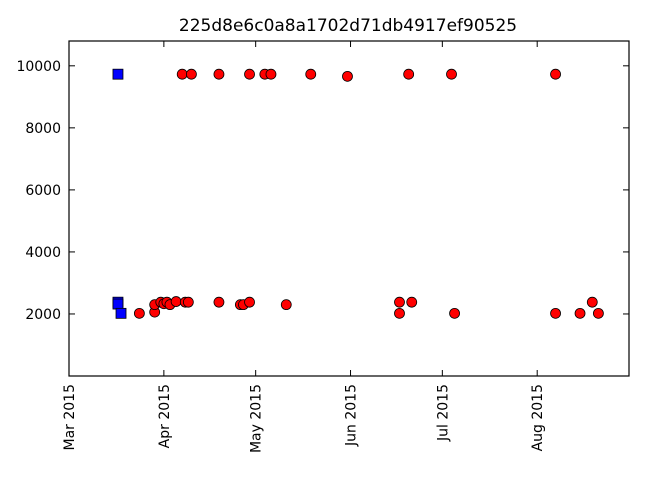 This screenshot has height=477, width=651. Describe the element at coordinates (43, 253) in the screenshot. I see `y-tick-label: 4000` at that location.